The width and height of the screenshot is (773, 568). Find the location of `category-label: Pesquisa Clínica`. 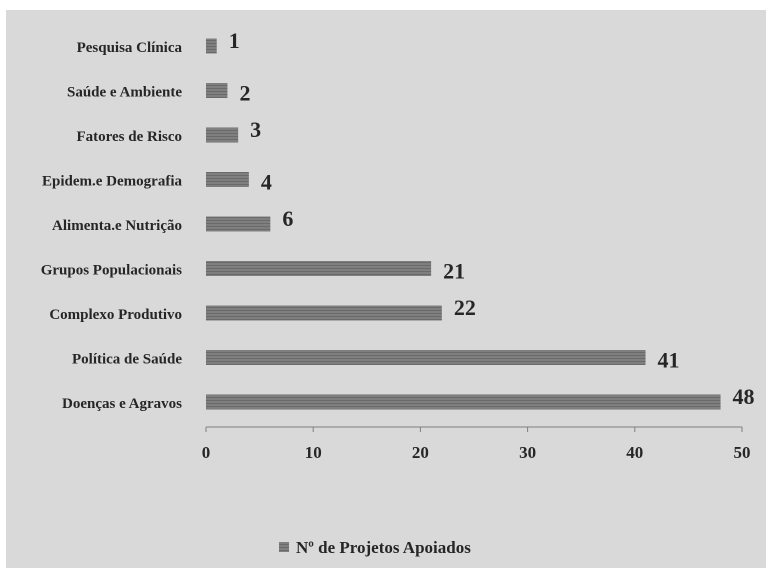

category-label: Pesquisa Clínica is located at coordinates (130, 48).